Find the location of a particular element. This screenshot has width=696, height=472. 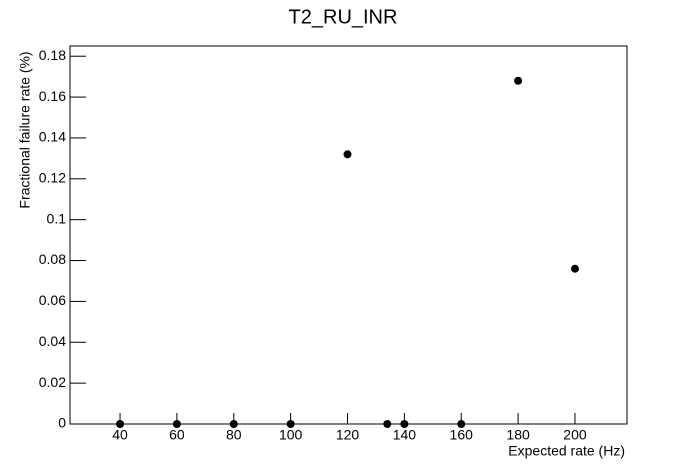

y-tick-label: 0.14 is located at coordinates (52, 137).